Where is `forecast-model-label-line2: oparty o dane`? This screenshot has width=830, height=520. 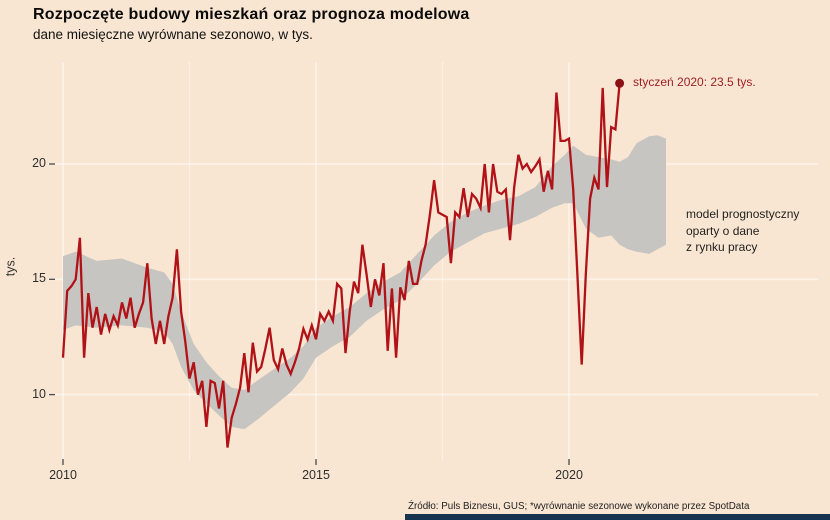
forecast-model-label-line2: oparty o dane is located at coordinates (723, 230).